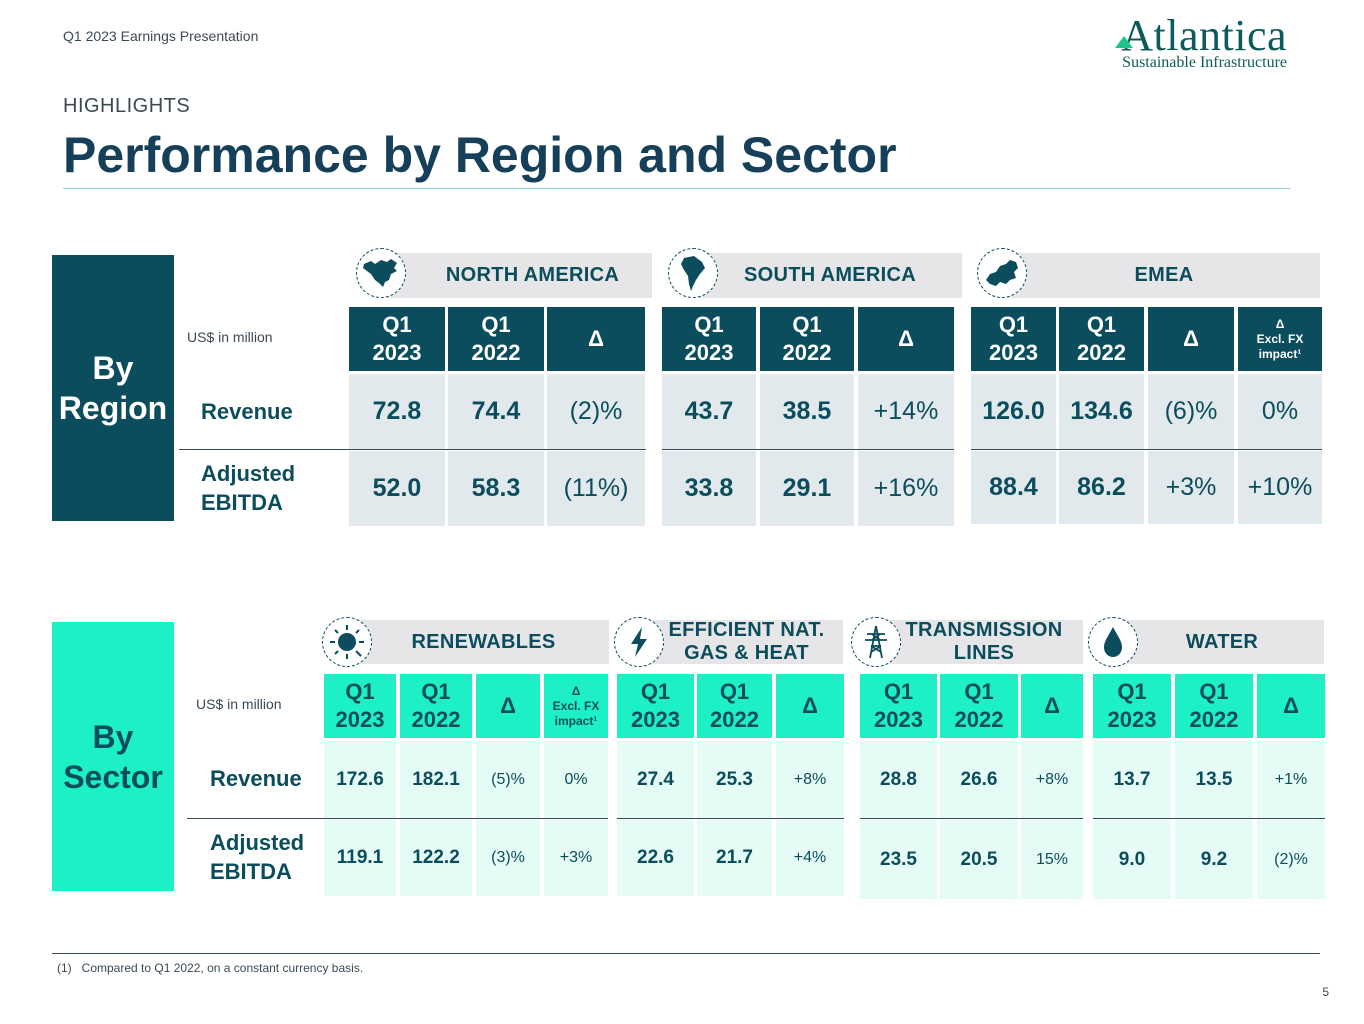 The image size is (1364, 1024). I want to click on tl-rev-2023: 28.8, so click(898, 779).